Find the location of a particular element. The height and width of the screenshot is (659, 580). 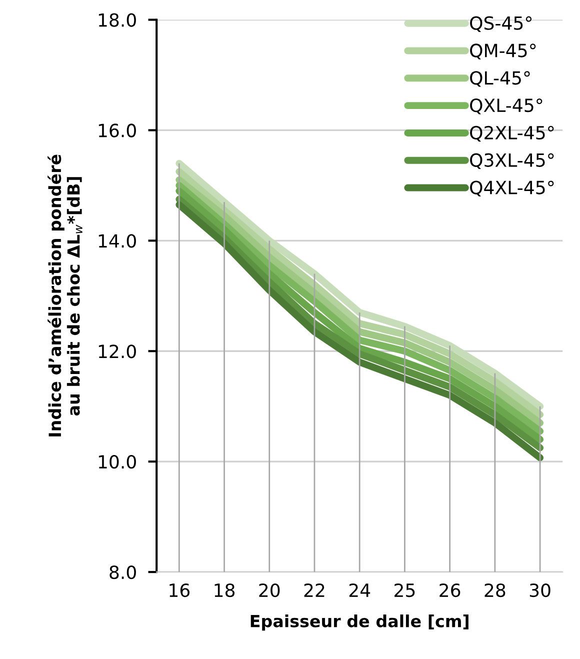

legend-label: QM-45° is located at coordinates (503, 52).